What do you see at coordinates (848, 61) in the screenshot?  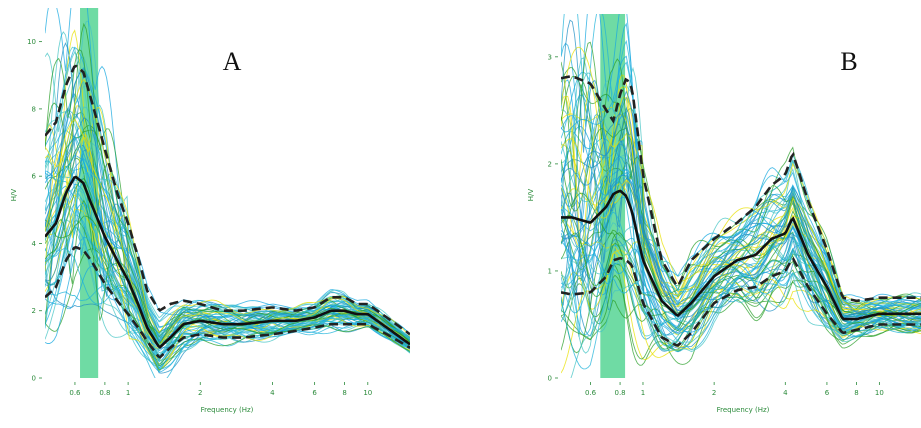 I see `panel-label: B` at bounding box center [848, 61].